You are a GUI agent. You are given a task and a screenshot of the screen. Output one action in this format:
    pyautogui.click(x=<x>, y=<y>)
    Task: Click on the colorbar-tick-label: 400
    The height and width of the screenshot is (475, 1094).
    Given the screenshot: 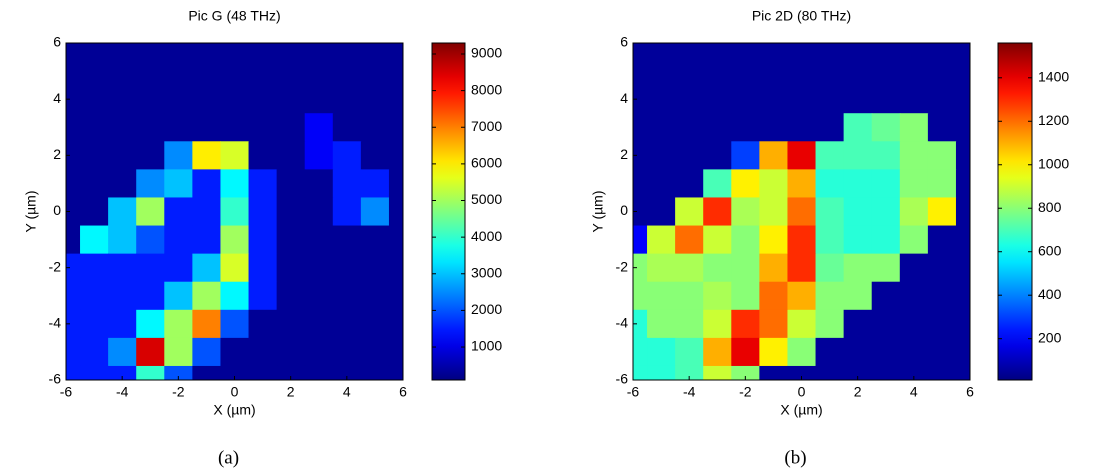 What is the action you would take?
    pyautogui.click(x=1050, y=294)
    